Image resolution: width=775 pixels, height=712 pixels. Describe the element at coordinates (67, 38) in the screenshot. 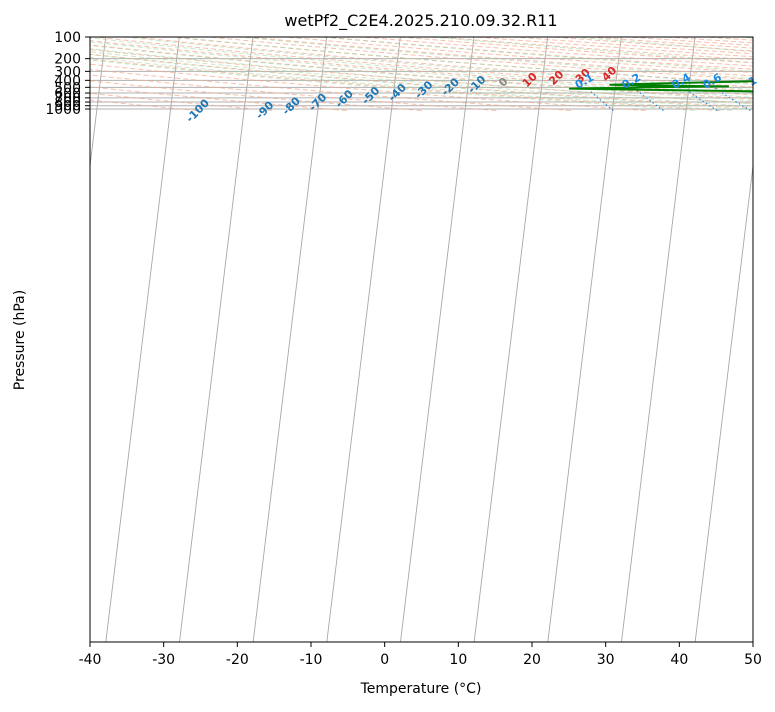

I see `y-tick-label: 100` at that location.